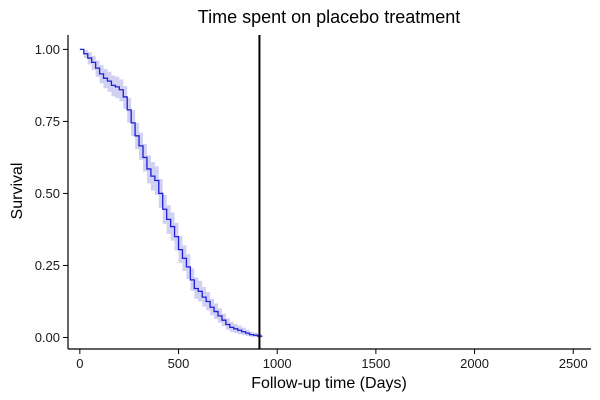 The height and width of the screenshot is (400, 600). What do you see at coordinates (47, 49) in the screenshot?
I see `y-tick-label: 1.00` at bounding box center [47, 49].